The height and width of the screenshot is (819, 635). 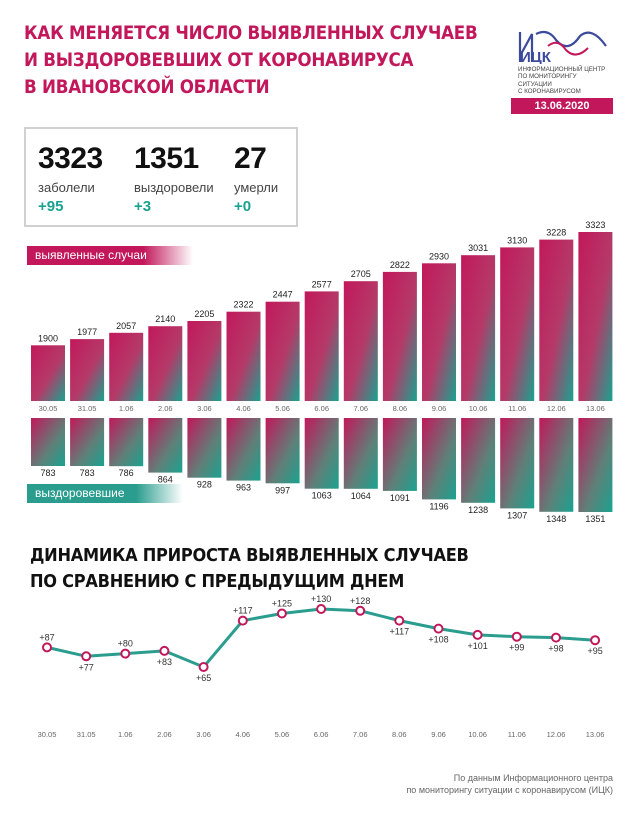 I want to click on date-badge: 13.06.2020, so click(x=562, y=106).